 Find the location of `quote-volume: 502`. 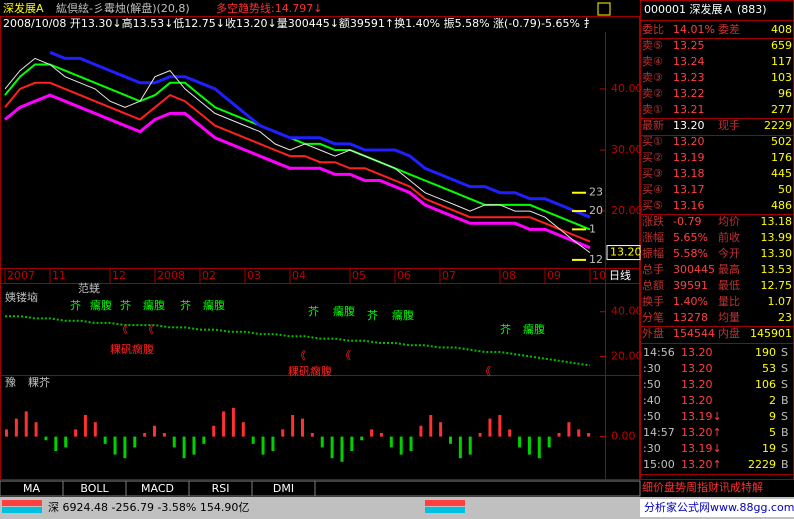

quote-volume: 502 is located at coordinates (781, 141).